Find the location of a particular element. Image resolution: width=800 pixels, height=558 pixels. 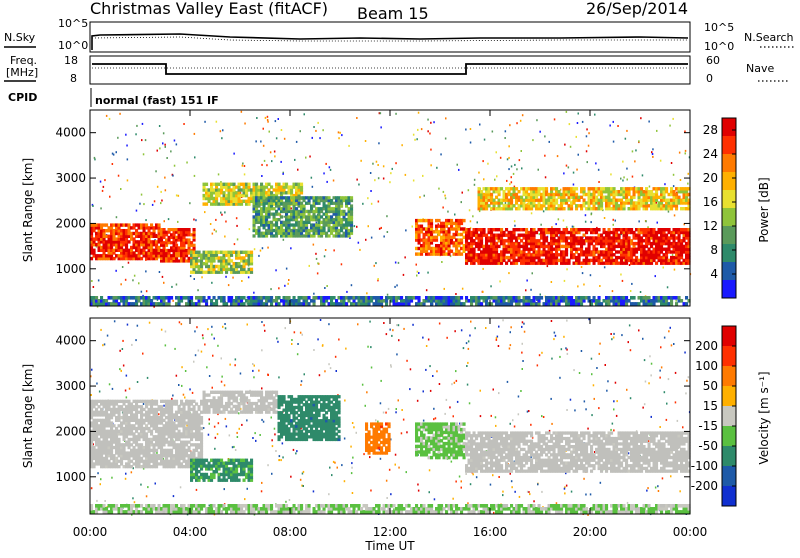

freq-tick-bottom: 8 is located at coordinates (73, 78).